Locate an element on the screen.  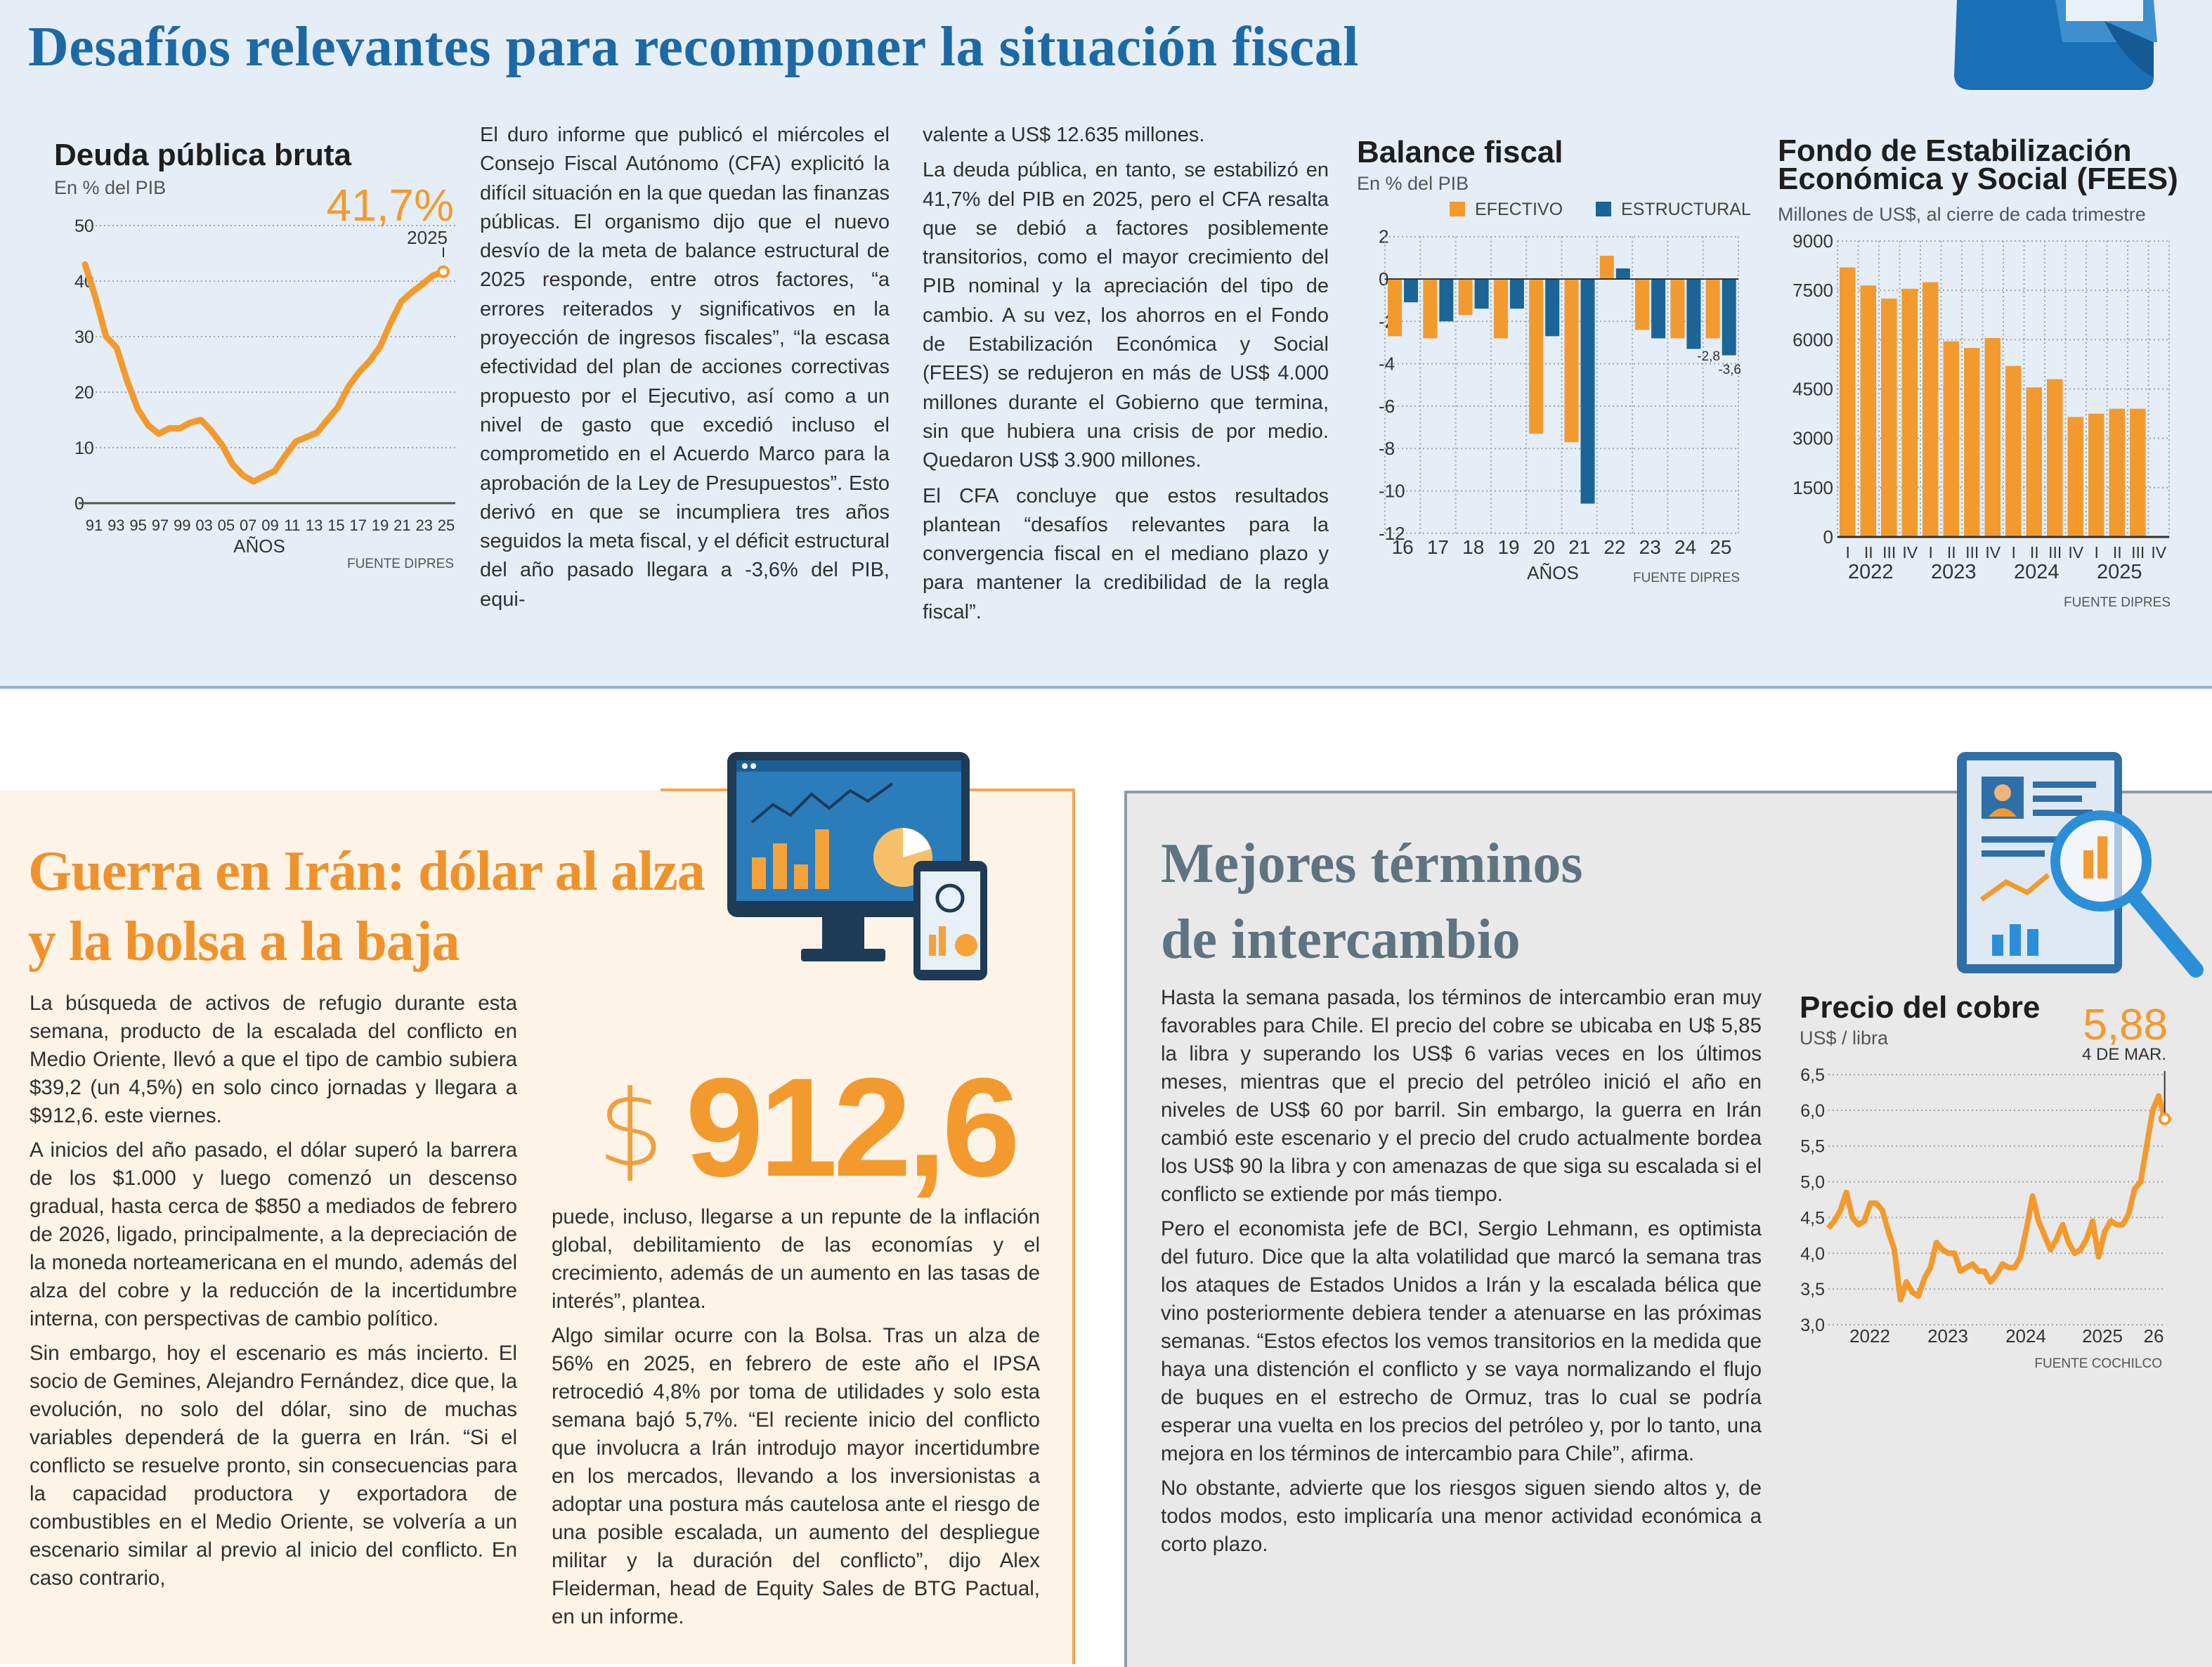
legend-label: EFECTIVO is located at coordinates (1519, 210).